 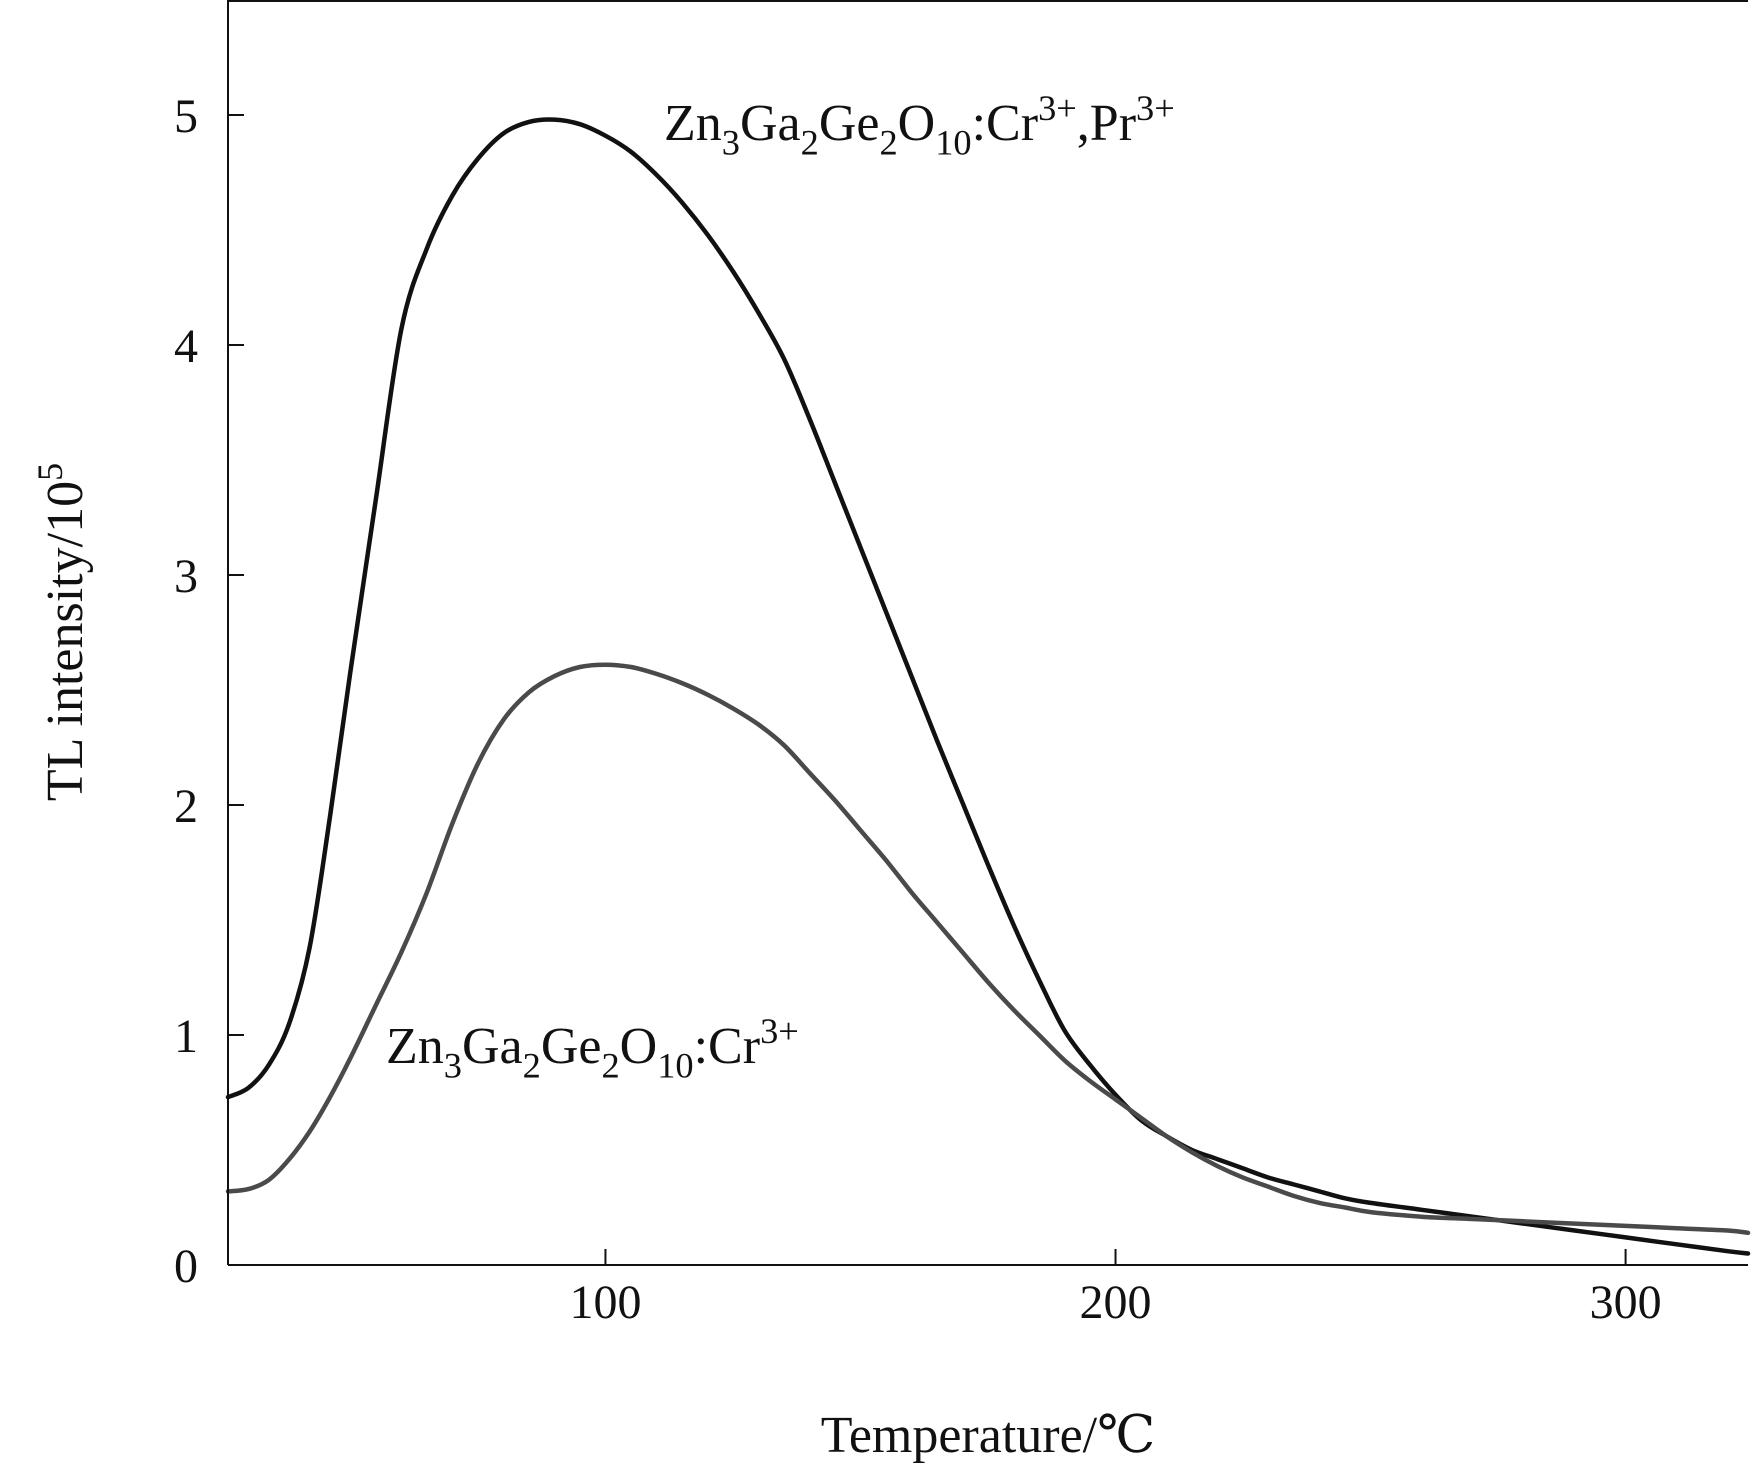 What do you see at coordinates (639, 1046) in the screenshot?
I see `series-label-1-part: O` at bounding box center [639, 1046].